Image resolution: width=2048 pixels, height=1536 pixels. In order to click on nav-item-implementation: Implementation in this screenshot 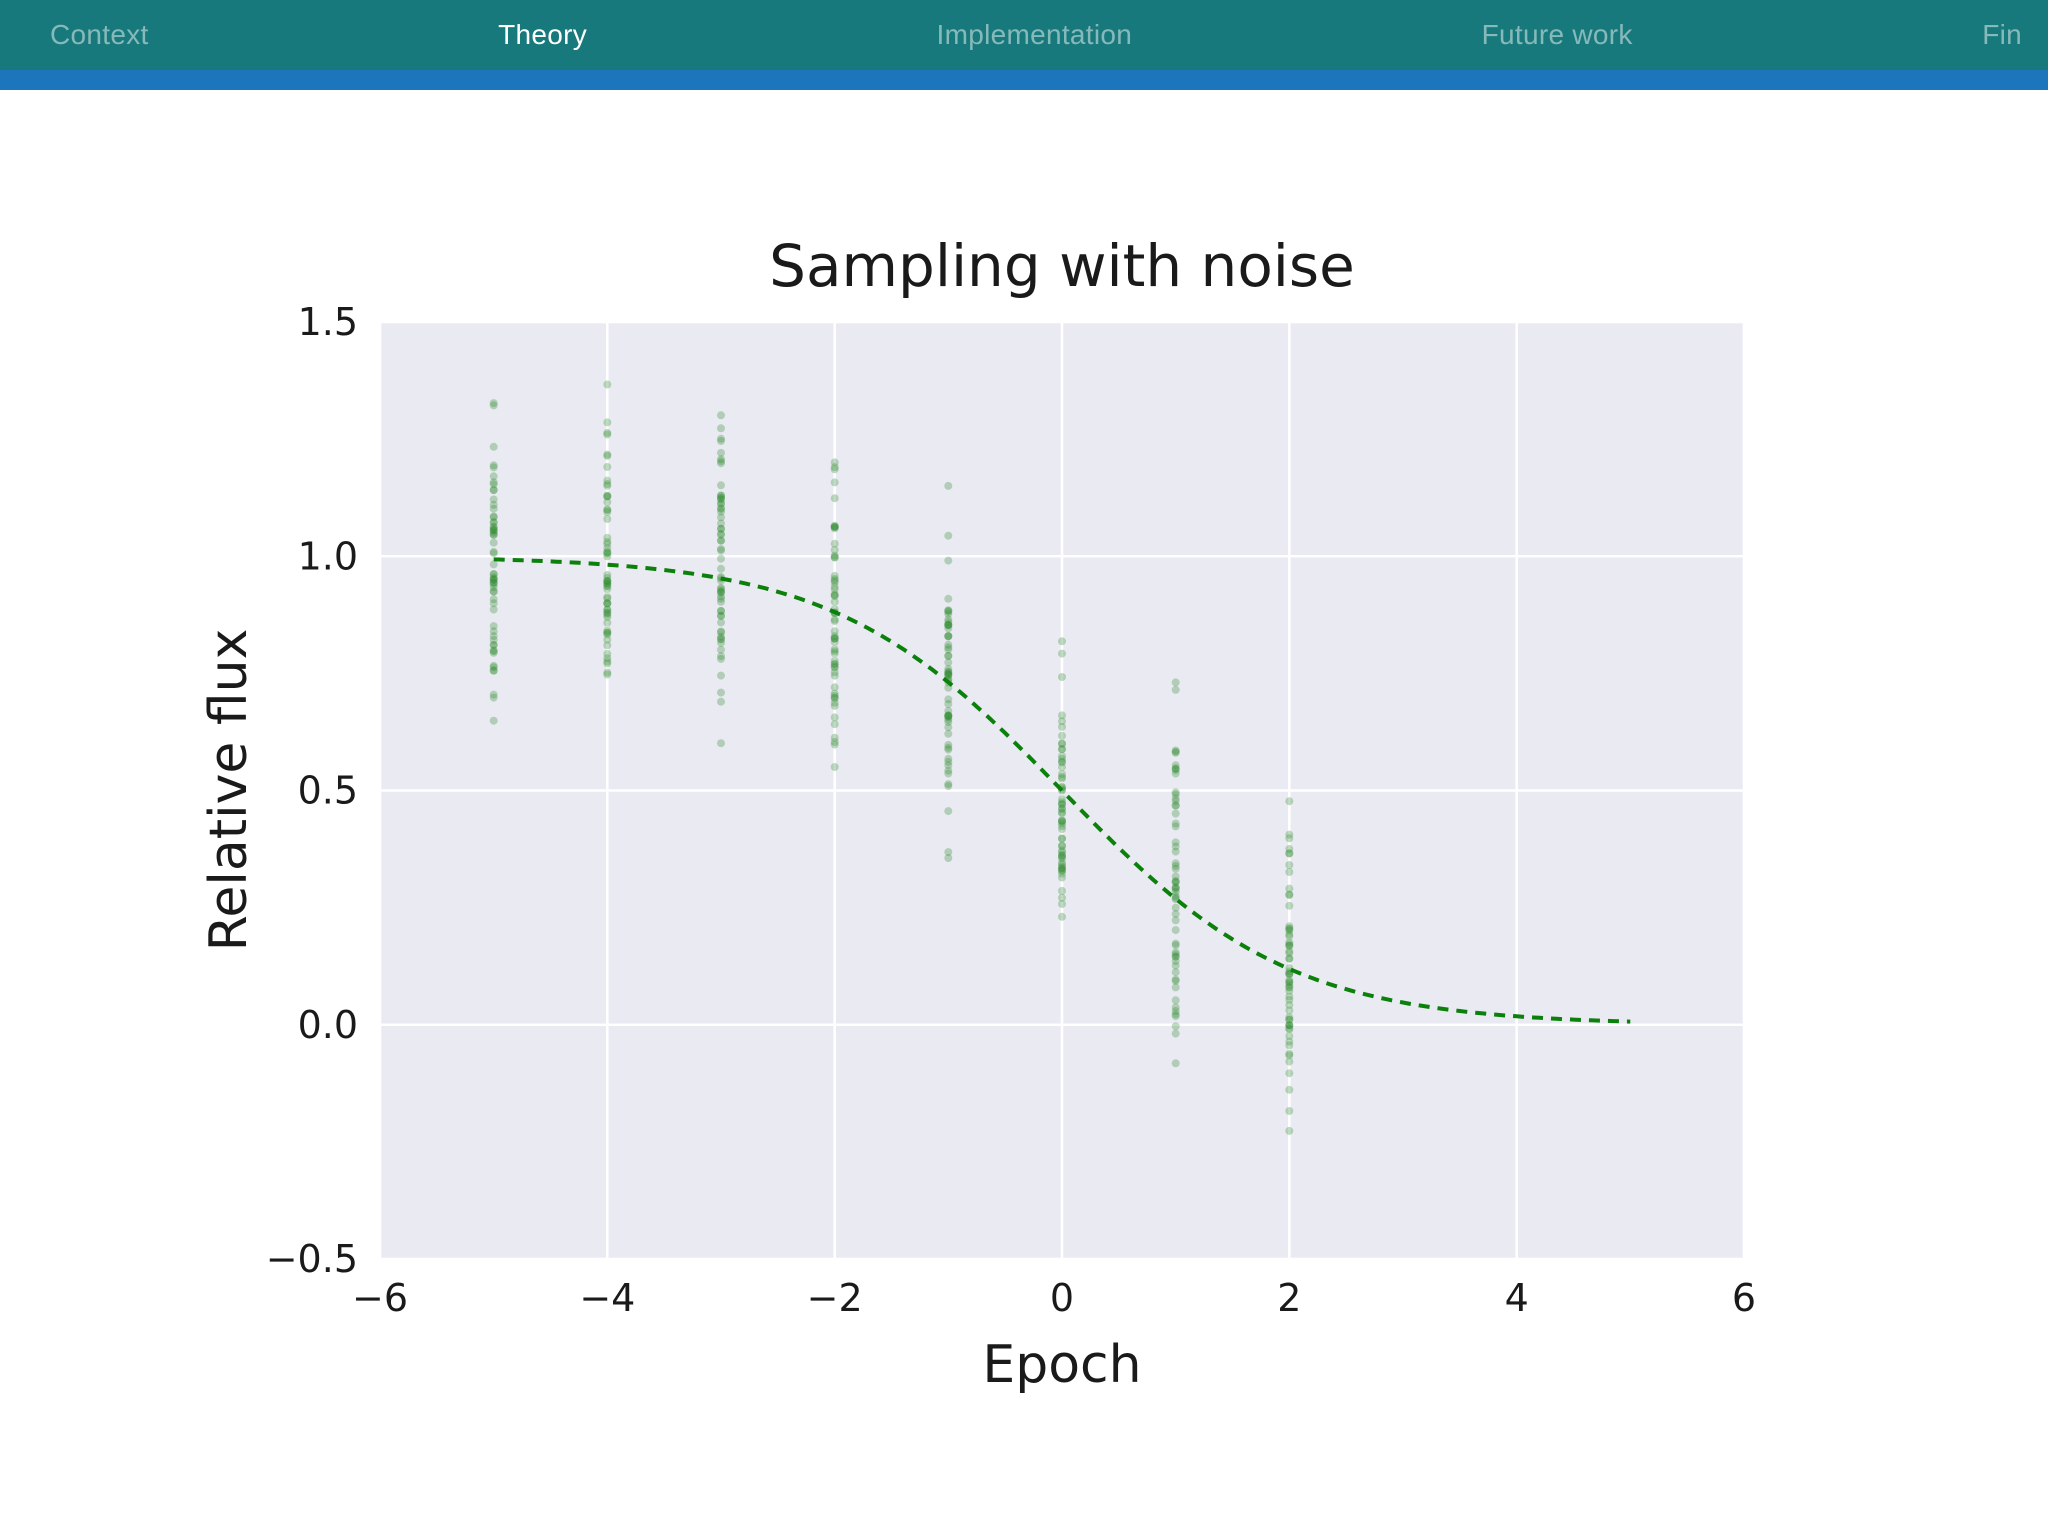, I will do `click(1034, 34)`.